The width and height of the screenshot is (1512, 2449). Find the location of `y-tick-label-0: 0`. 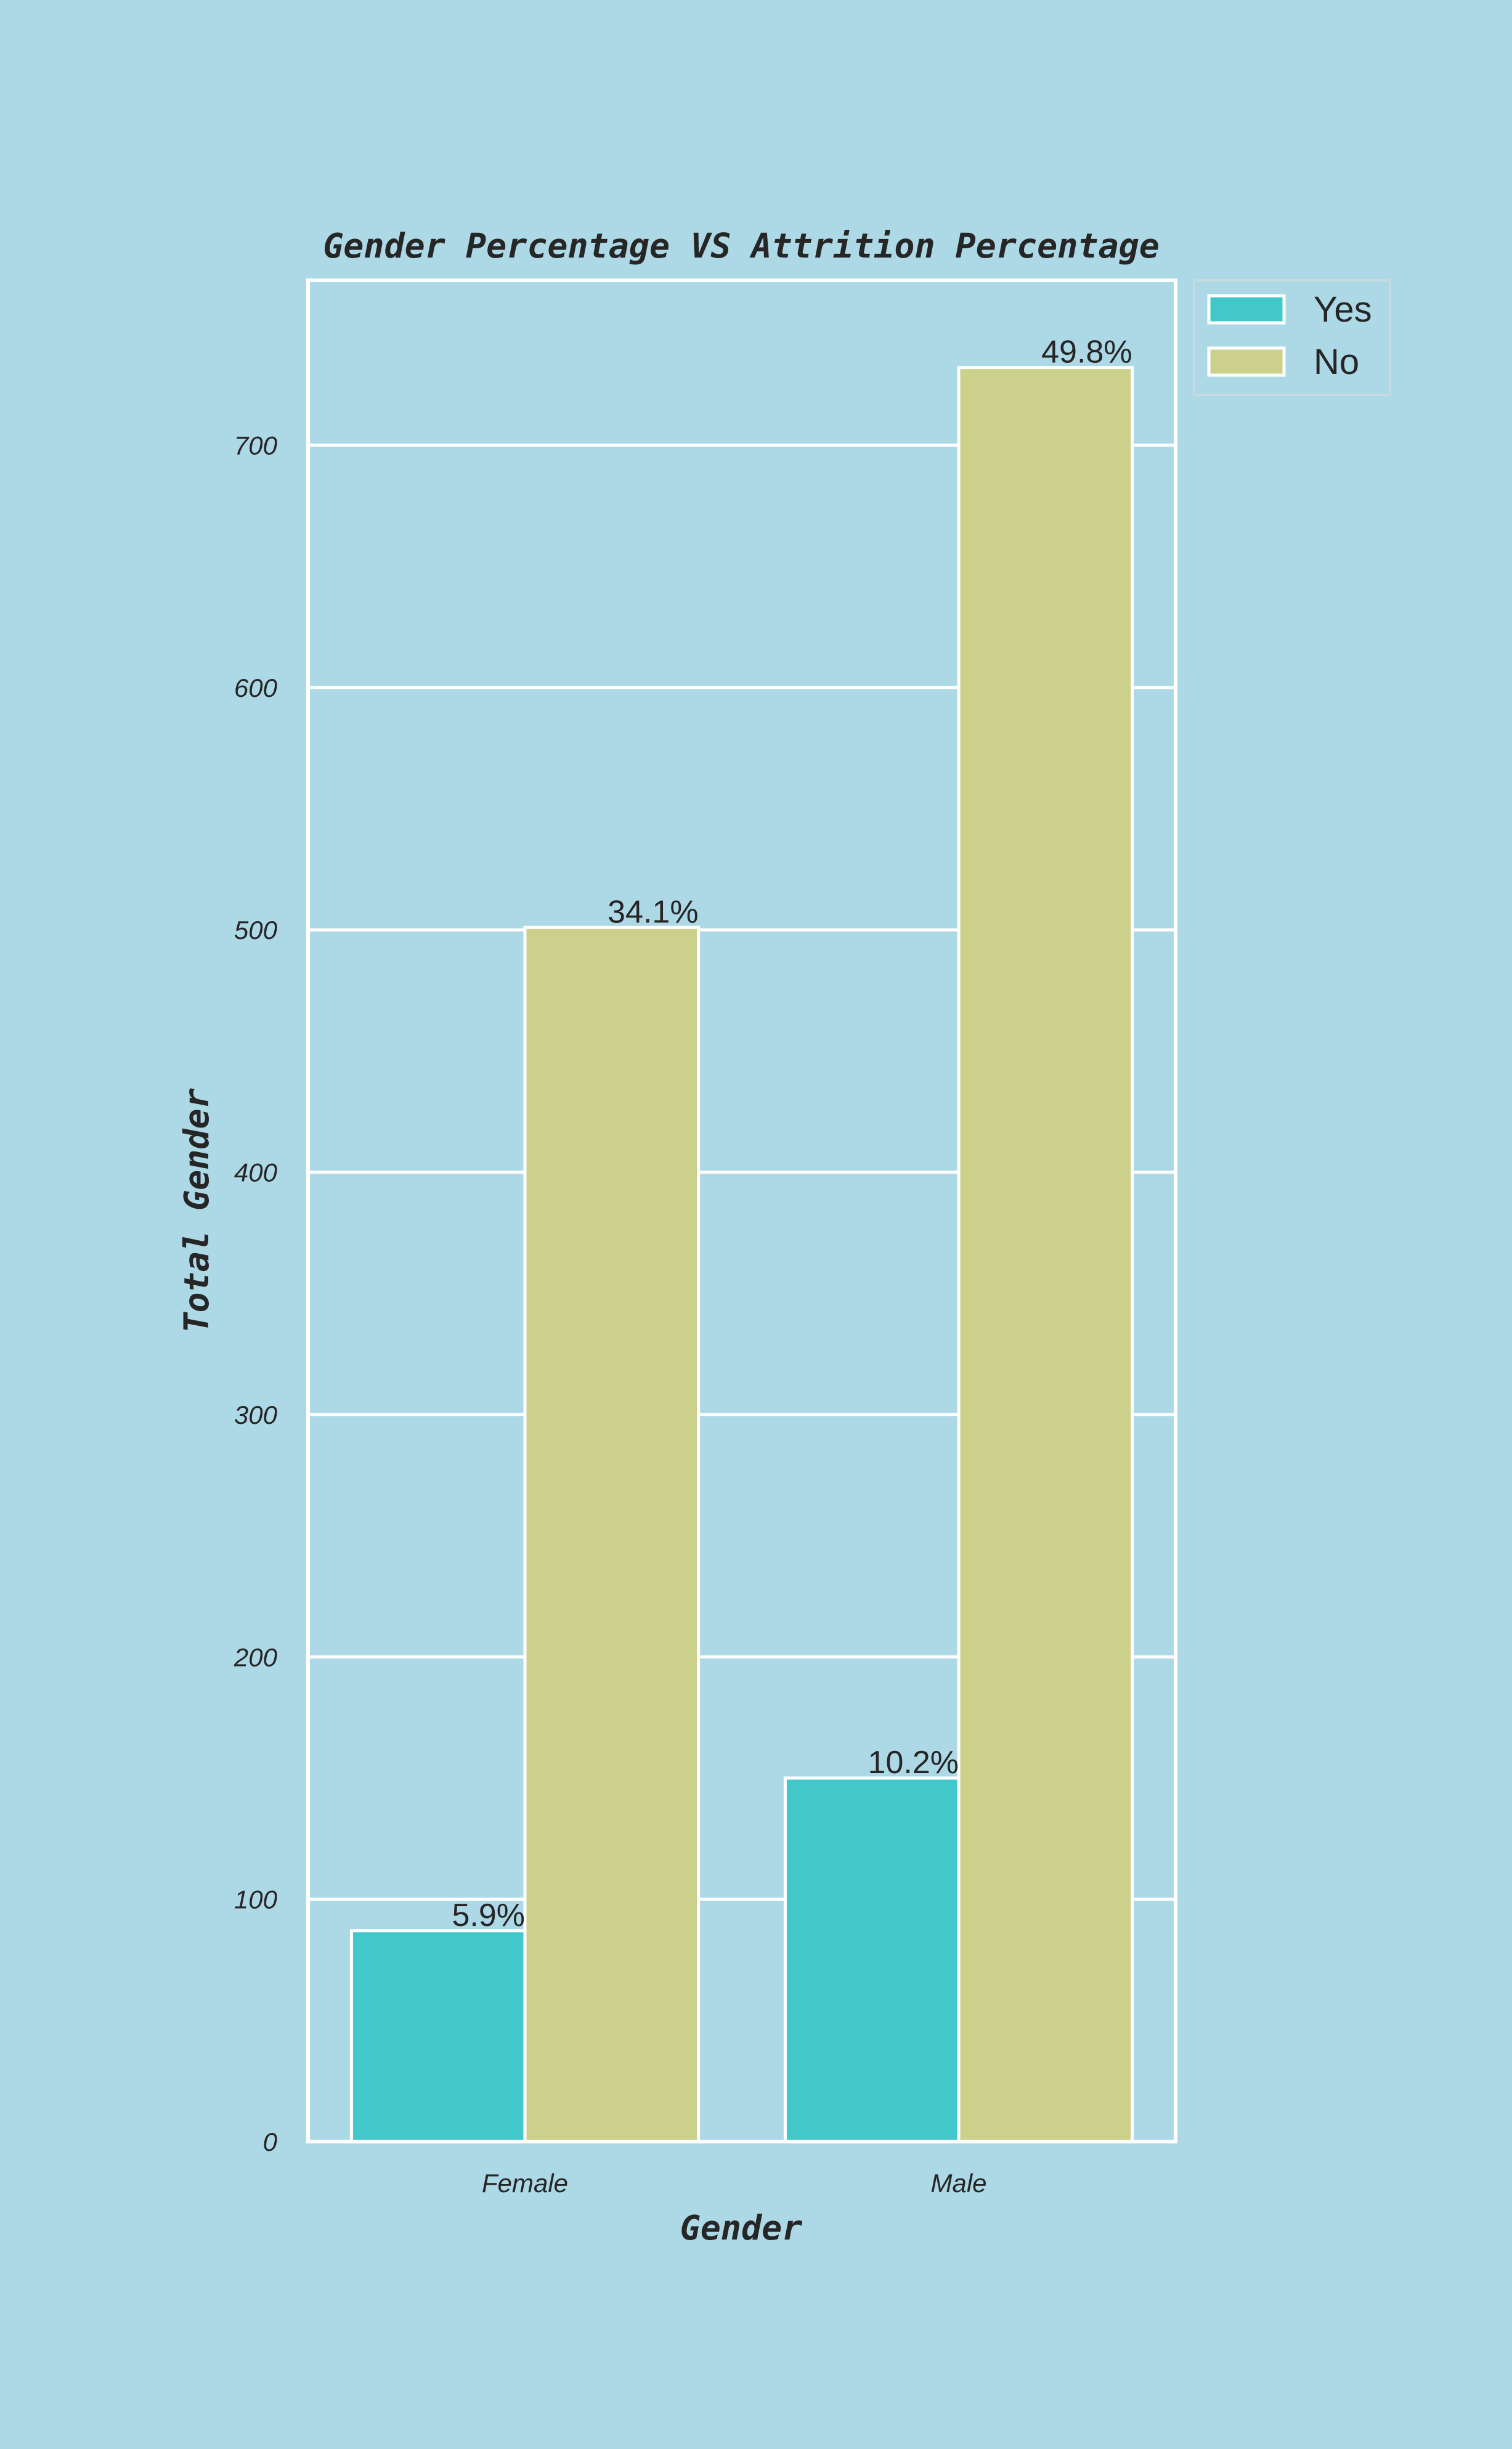

y-tick-label-0: 0 is located at coordinates (270, 2142).